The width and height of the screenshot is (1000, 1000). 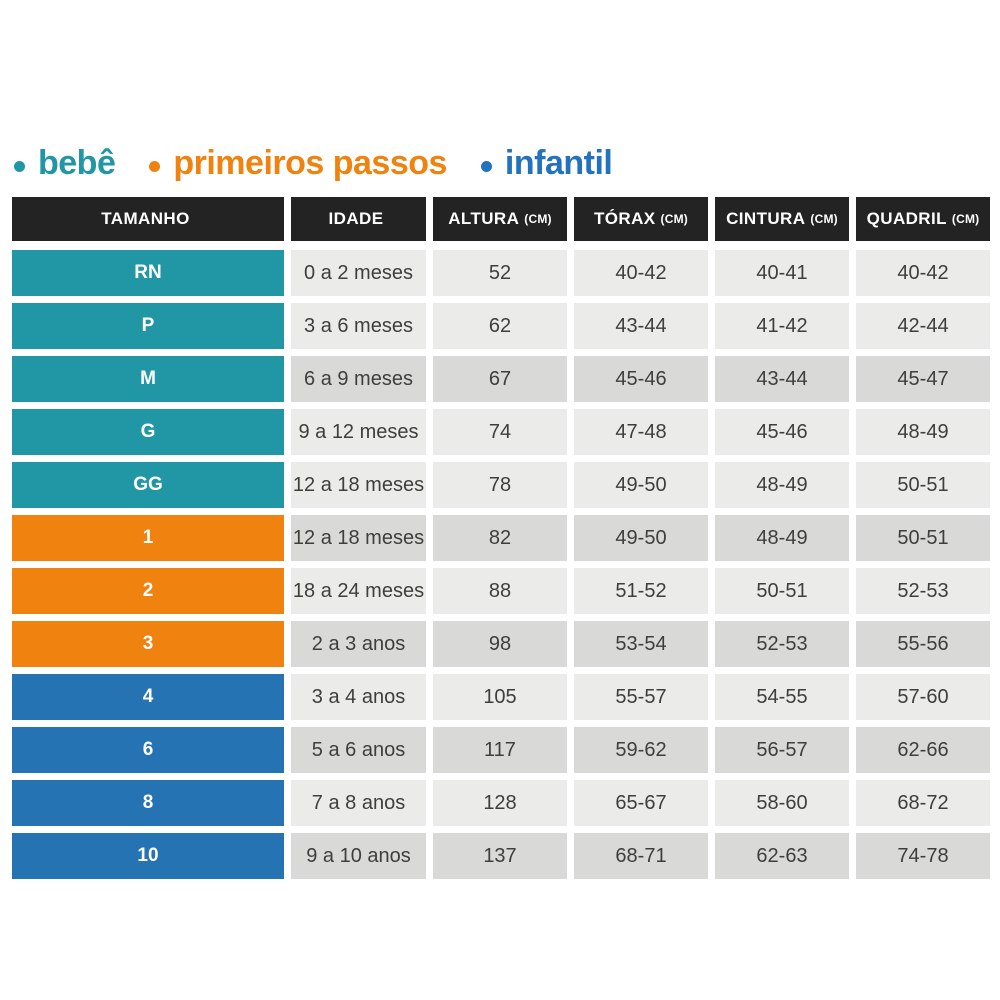 I want to click on legend-item-bebe: bebê, so click(x=65, y=163).